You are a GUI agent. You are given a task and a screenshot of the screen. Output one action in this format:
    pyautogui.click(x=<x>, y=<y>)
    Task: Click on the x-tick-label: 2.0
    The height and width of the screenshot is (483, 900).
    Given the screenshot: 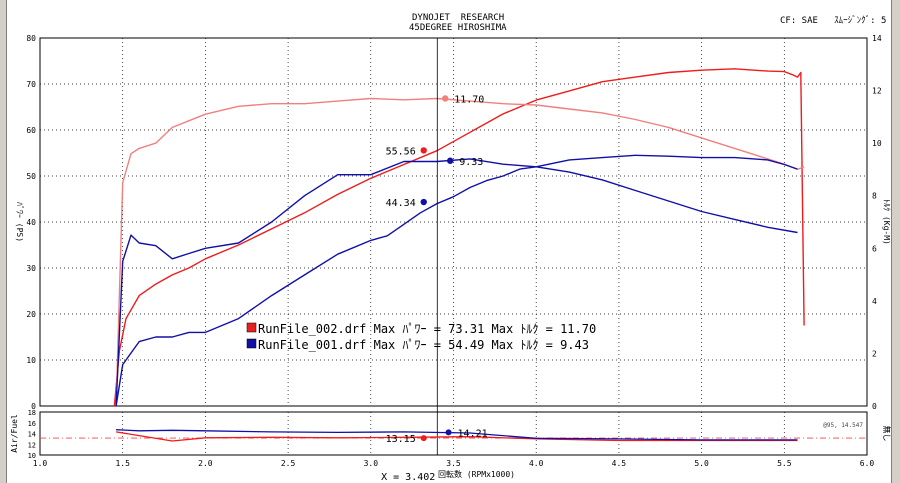 What is the action you would take?
    pyautogui.click(x=205, y=463)
    